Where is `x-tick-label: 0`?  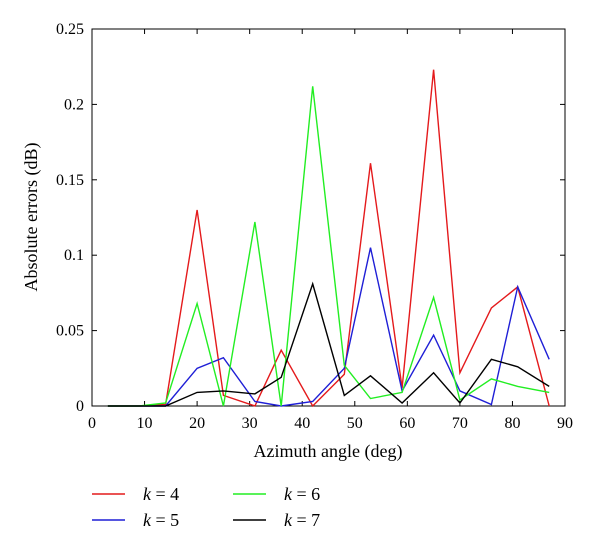
x-tick-label: 0 is located at coordinates (92, 423).